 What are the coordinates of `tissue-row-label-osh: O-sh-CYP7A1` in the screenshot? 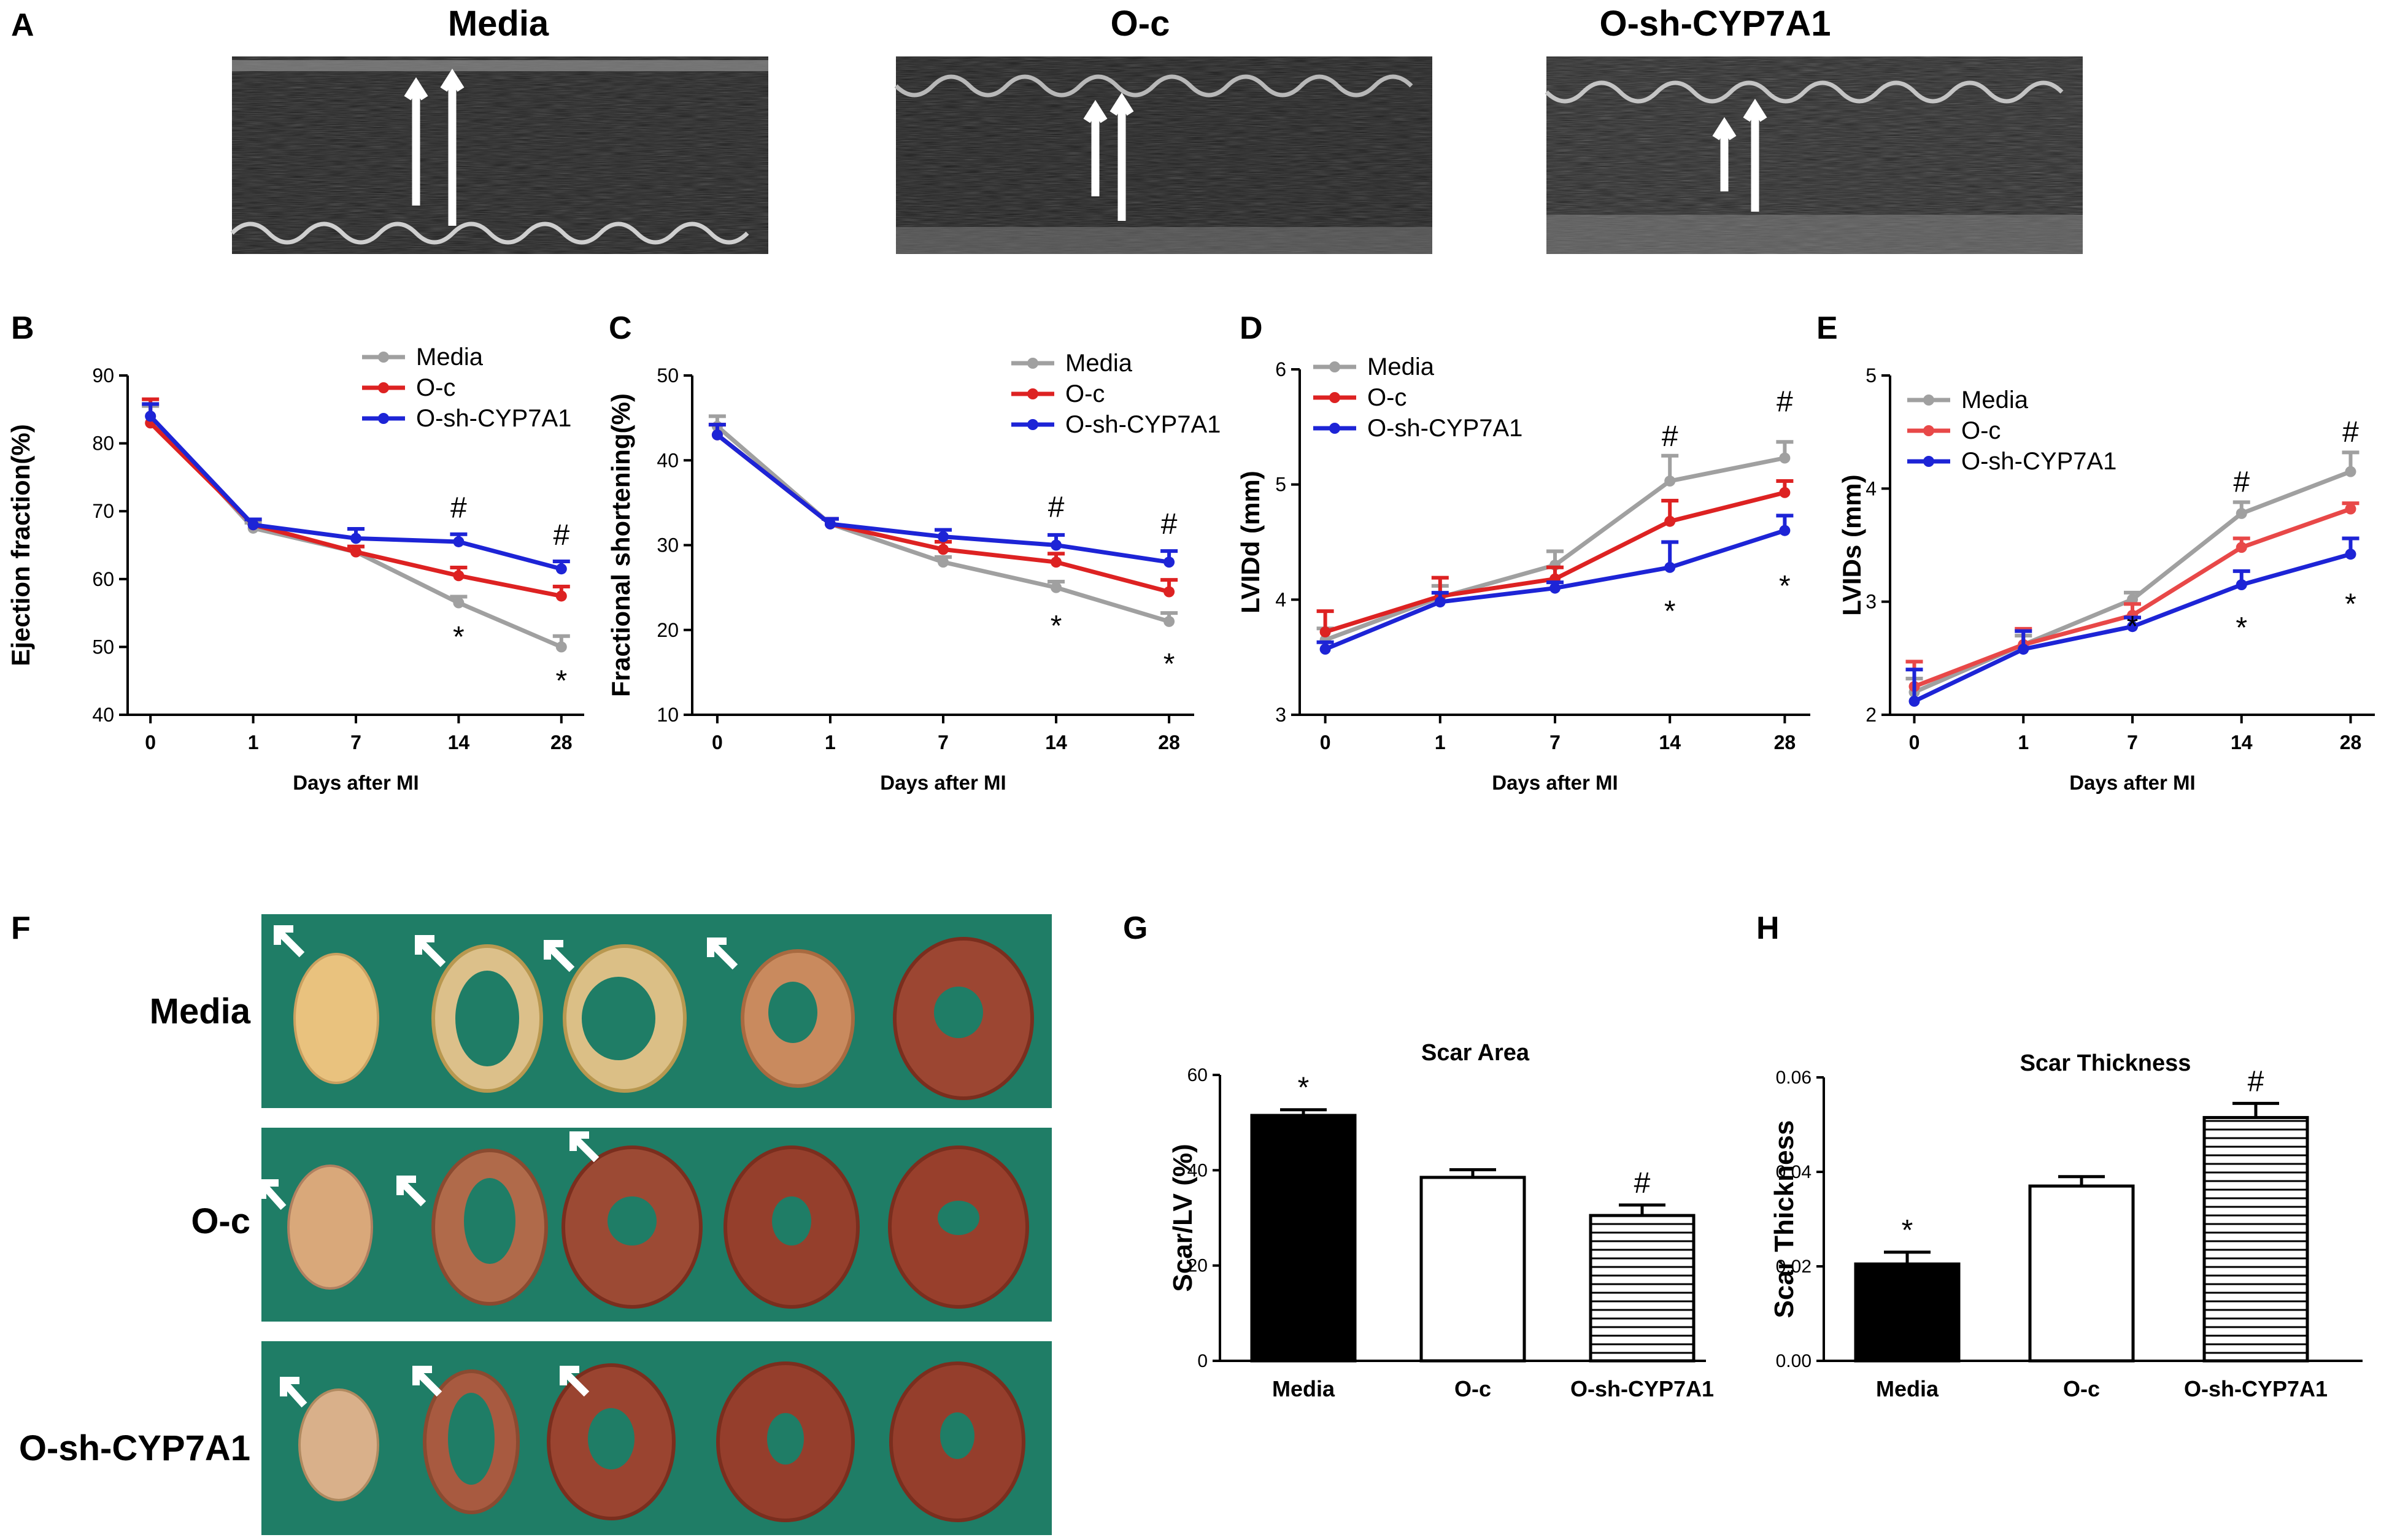 It's located at (134, 1448).